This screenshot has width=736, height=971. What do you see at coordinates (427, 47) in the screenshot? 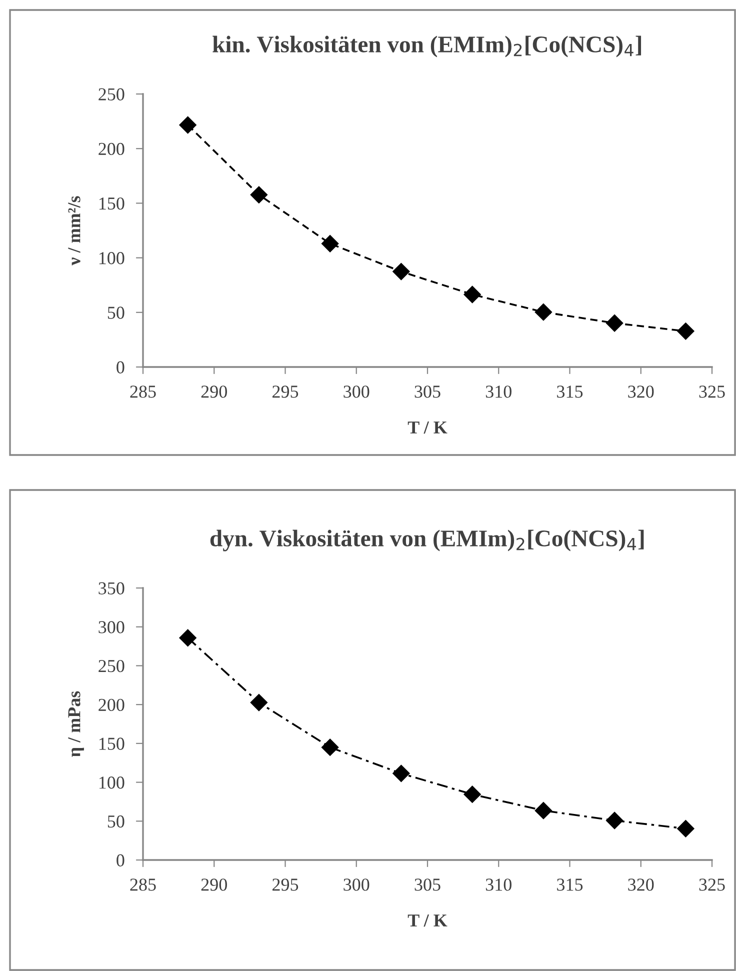
I see `chart-title: kin. Viskositäten von (EMIm)$_{2}$[Co(NCS)$_{4}$]` at bounding box center [427, 47].